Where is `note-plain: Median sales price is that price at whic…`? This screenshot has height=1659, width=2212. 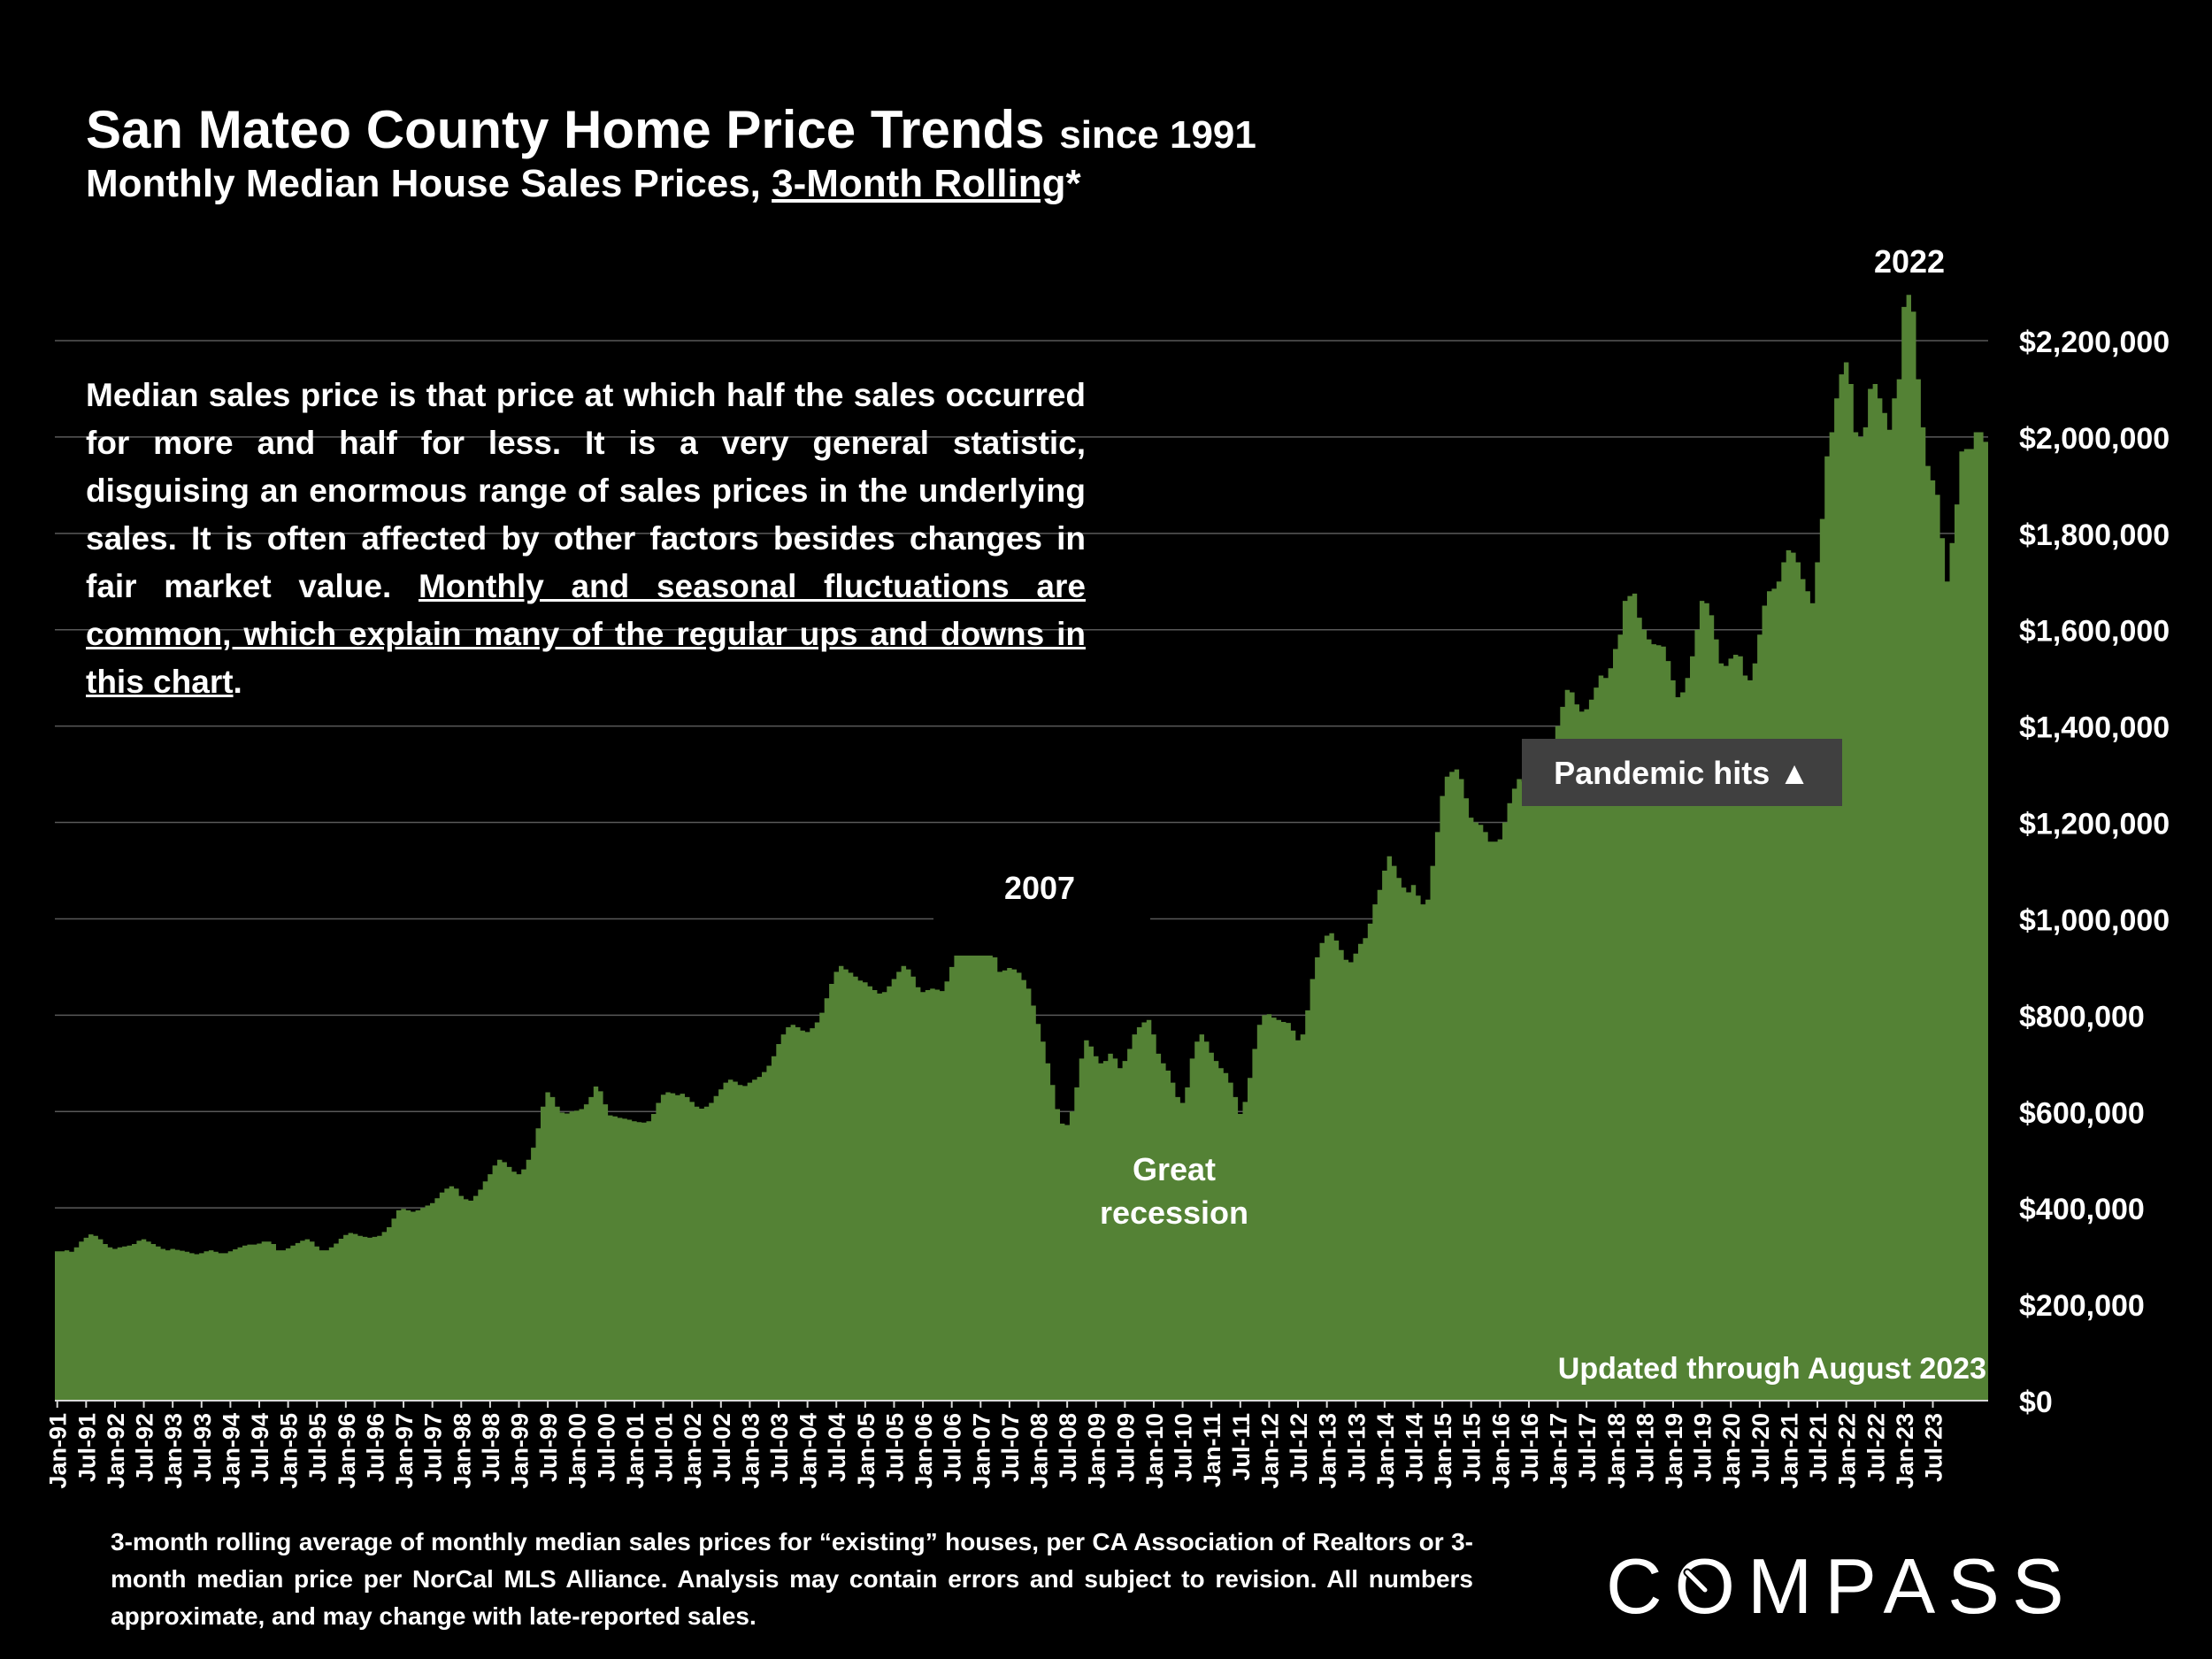
note-plain: Median sales price is that price at whic… is located at coordinates (586, 491).